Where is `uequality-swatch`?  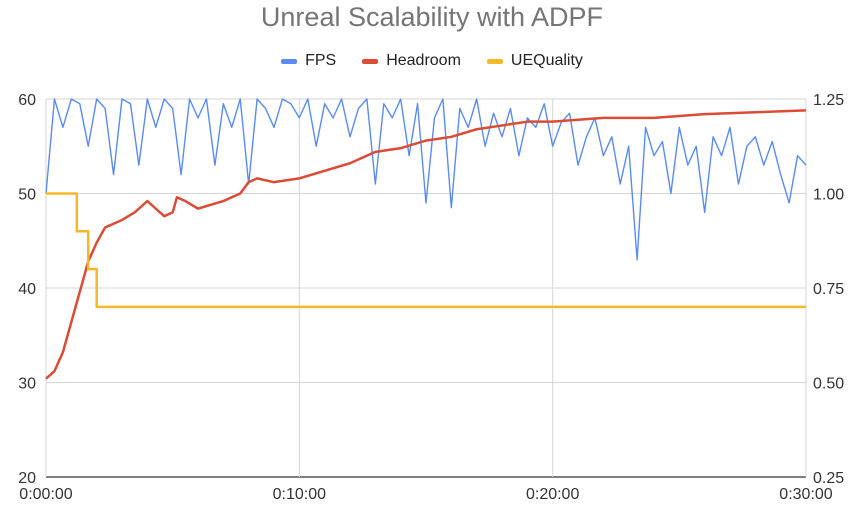 uequality-swatch is located at coordinates (494, 61).